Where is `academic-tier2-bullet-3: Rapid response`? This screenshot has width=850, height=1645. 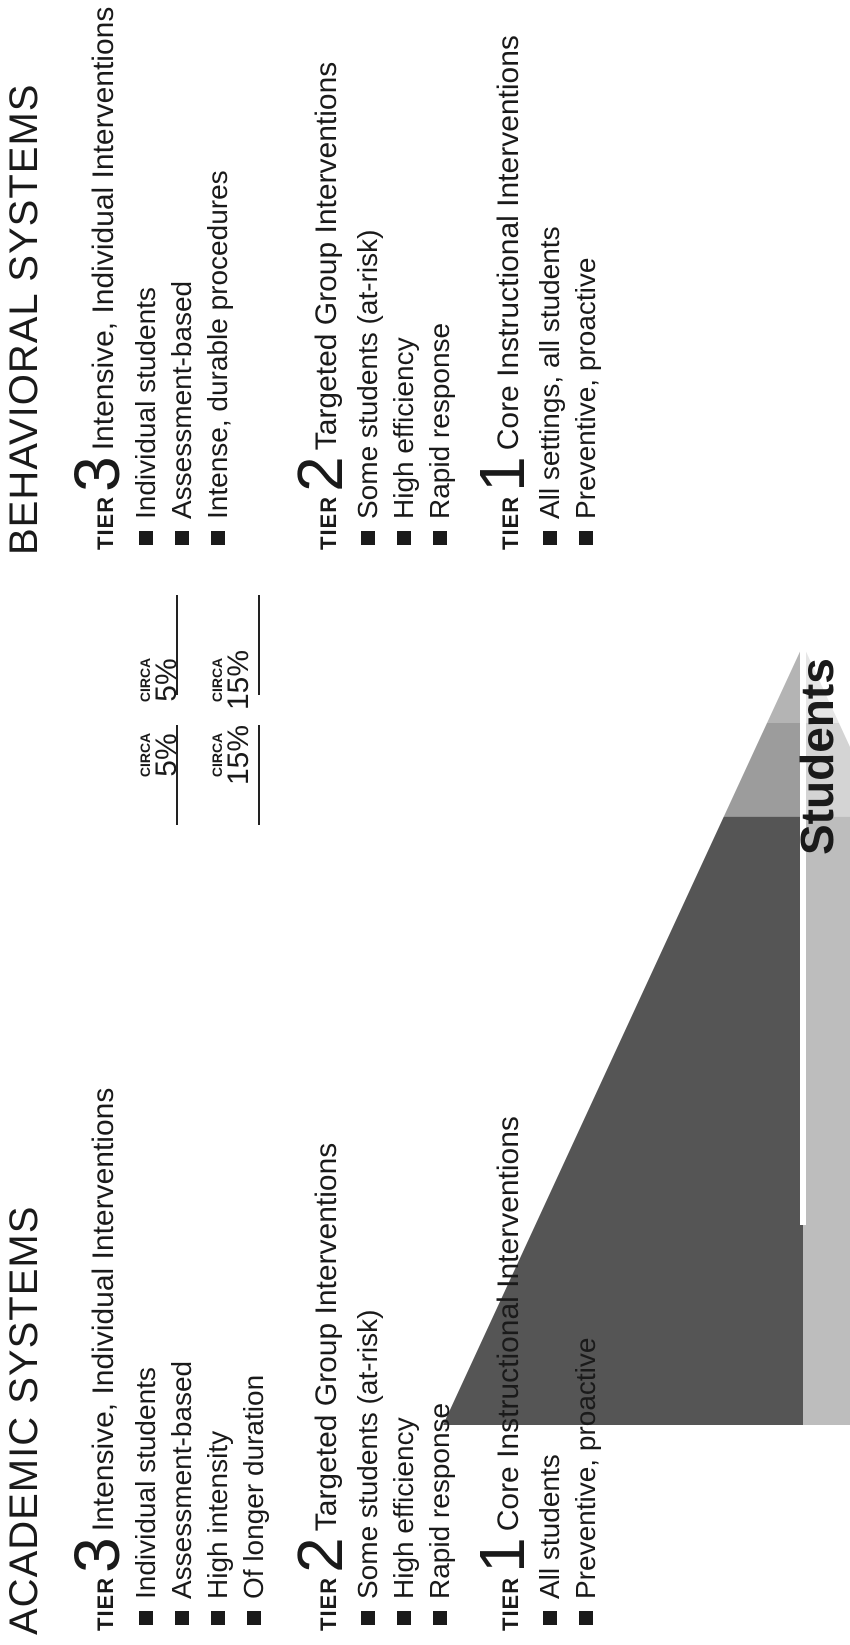 academic-tier2-bullet-3: Rapid response is located at coordinates (440, 1514).